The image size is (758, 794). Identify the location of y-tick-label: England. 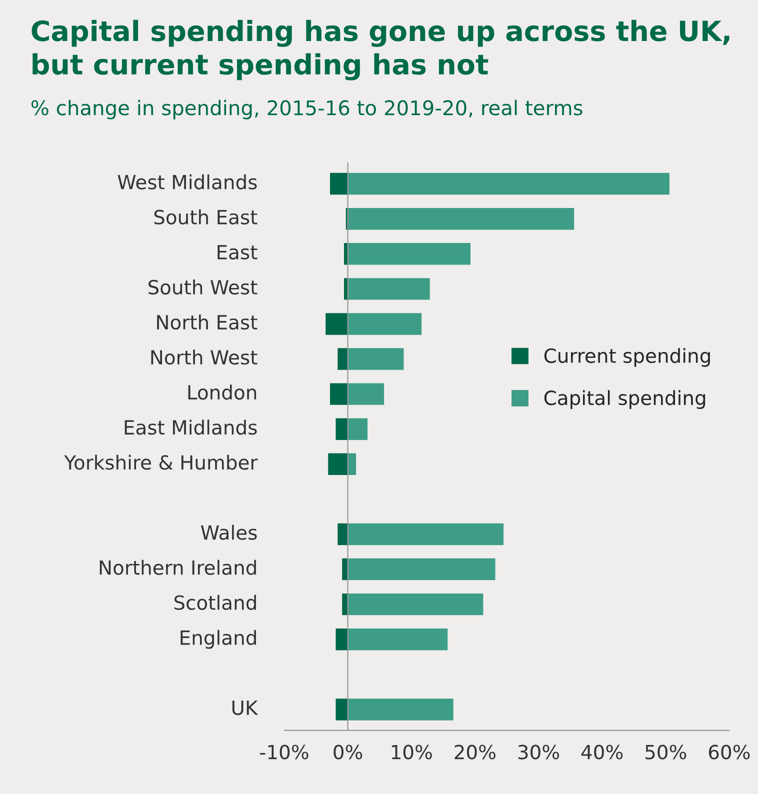
(218, 639).